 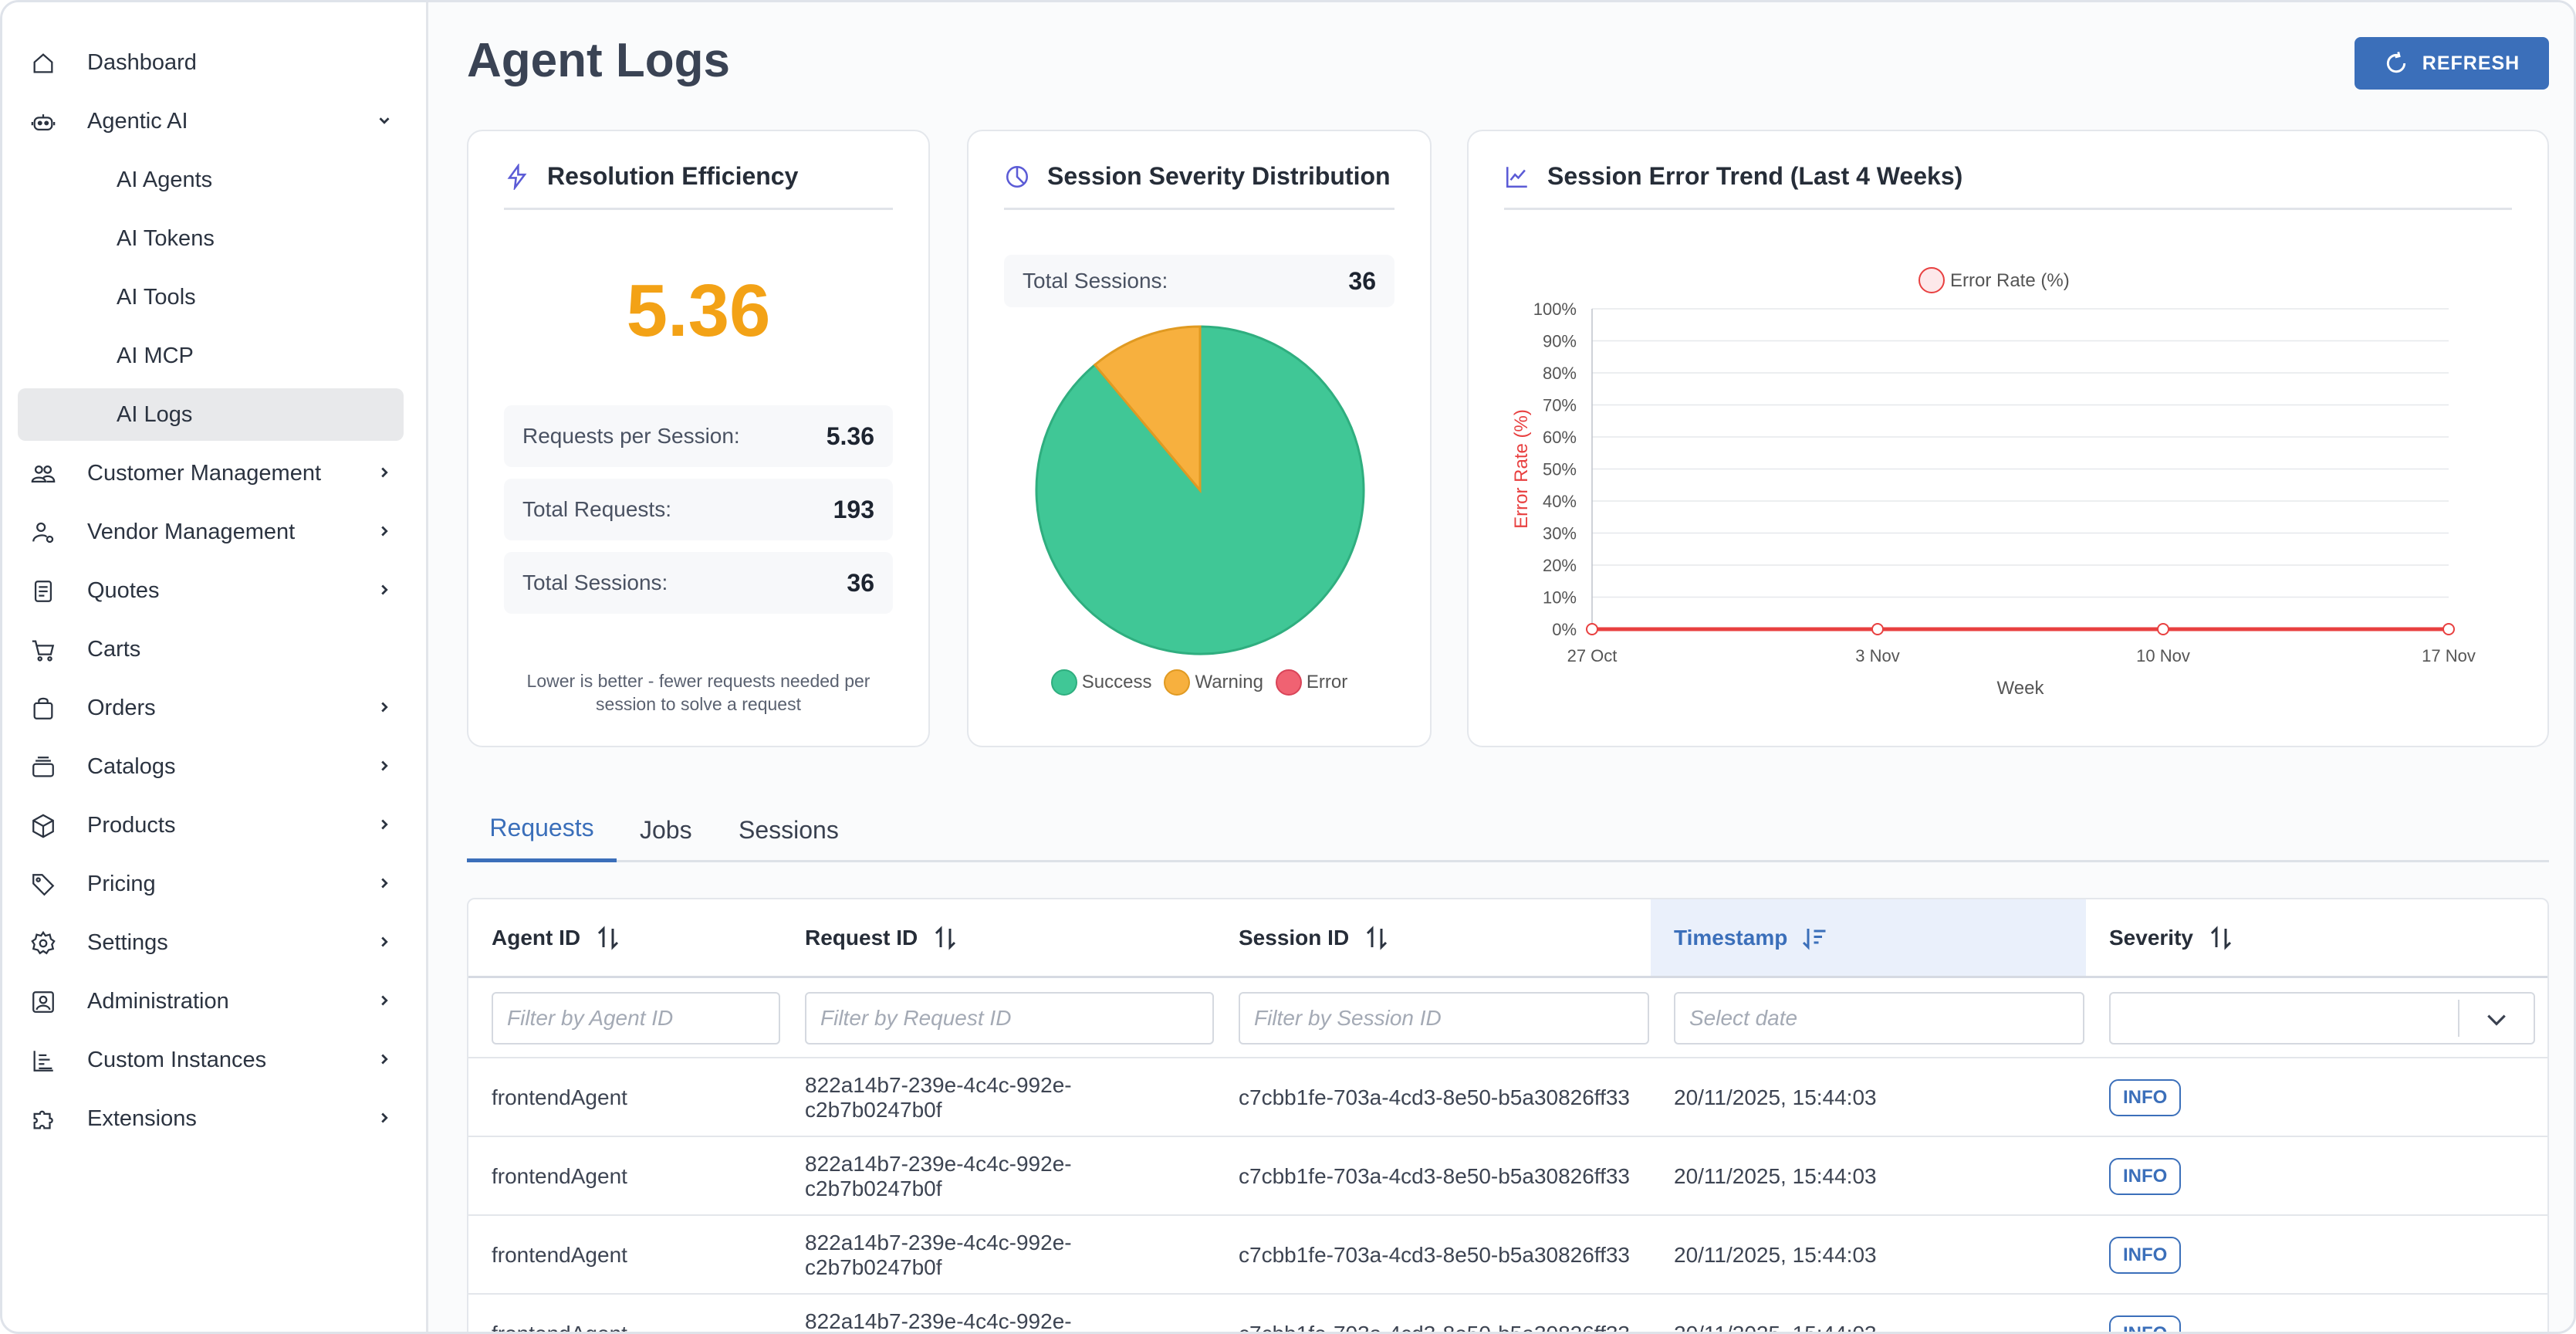 What do you see at coordinates (1879, 1018) in the screenshot?
I see `date-filter-input` at bounding box center [1879, 1018].